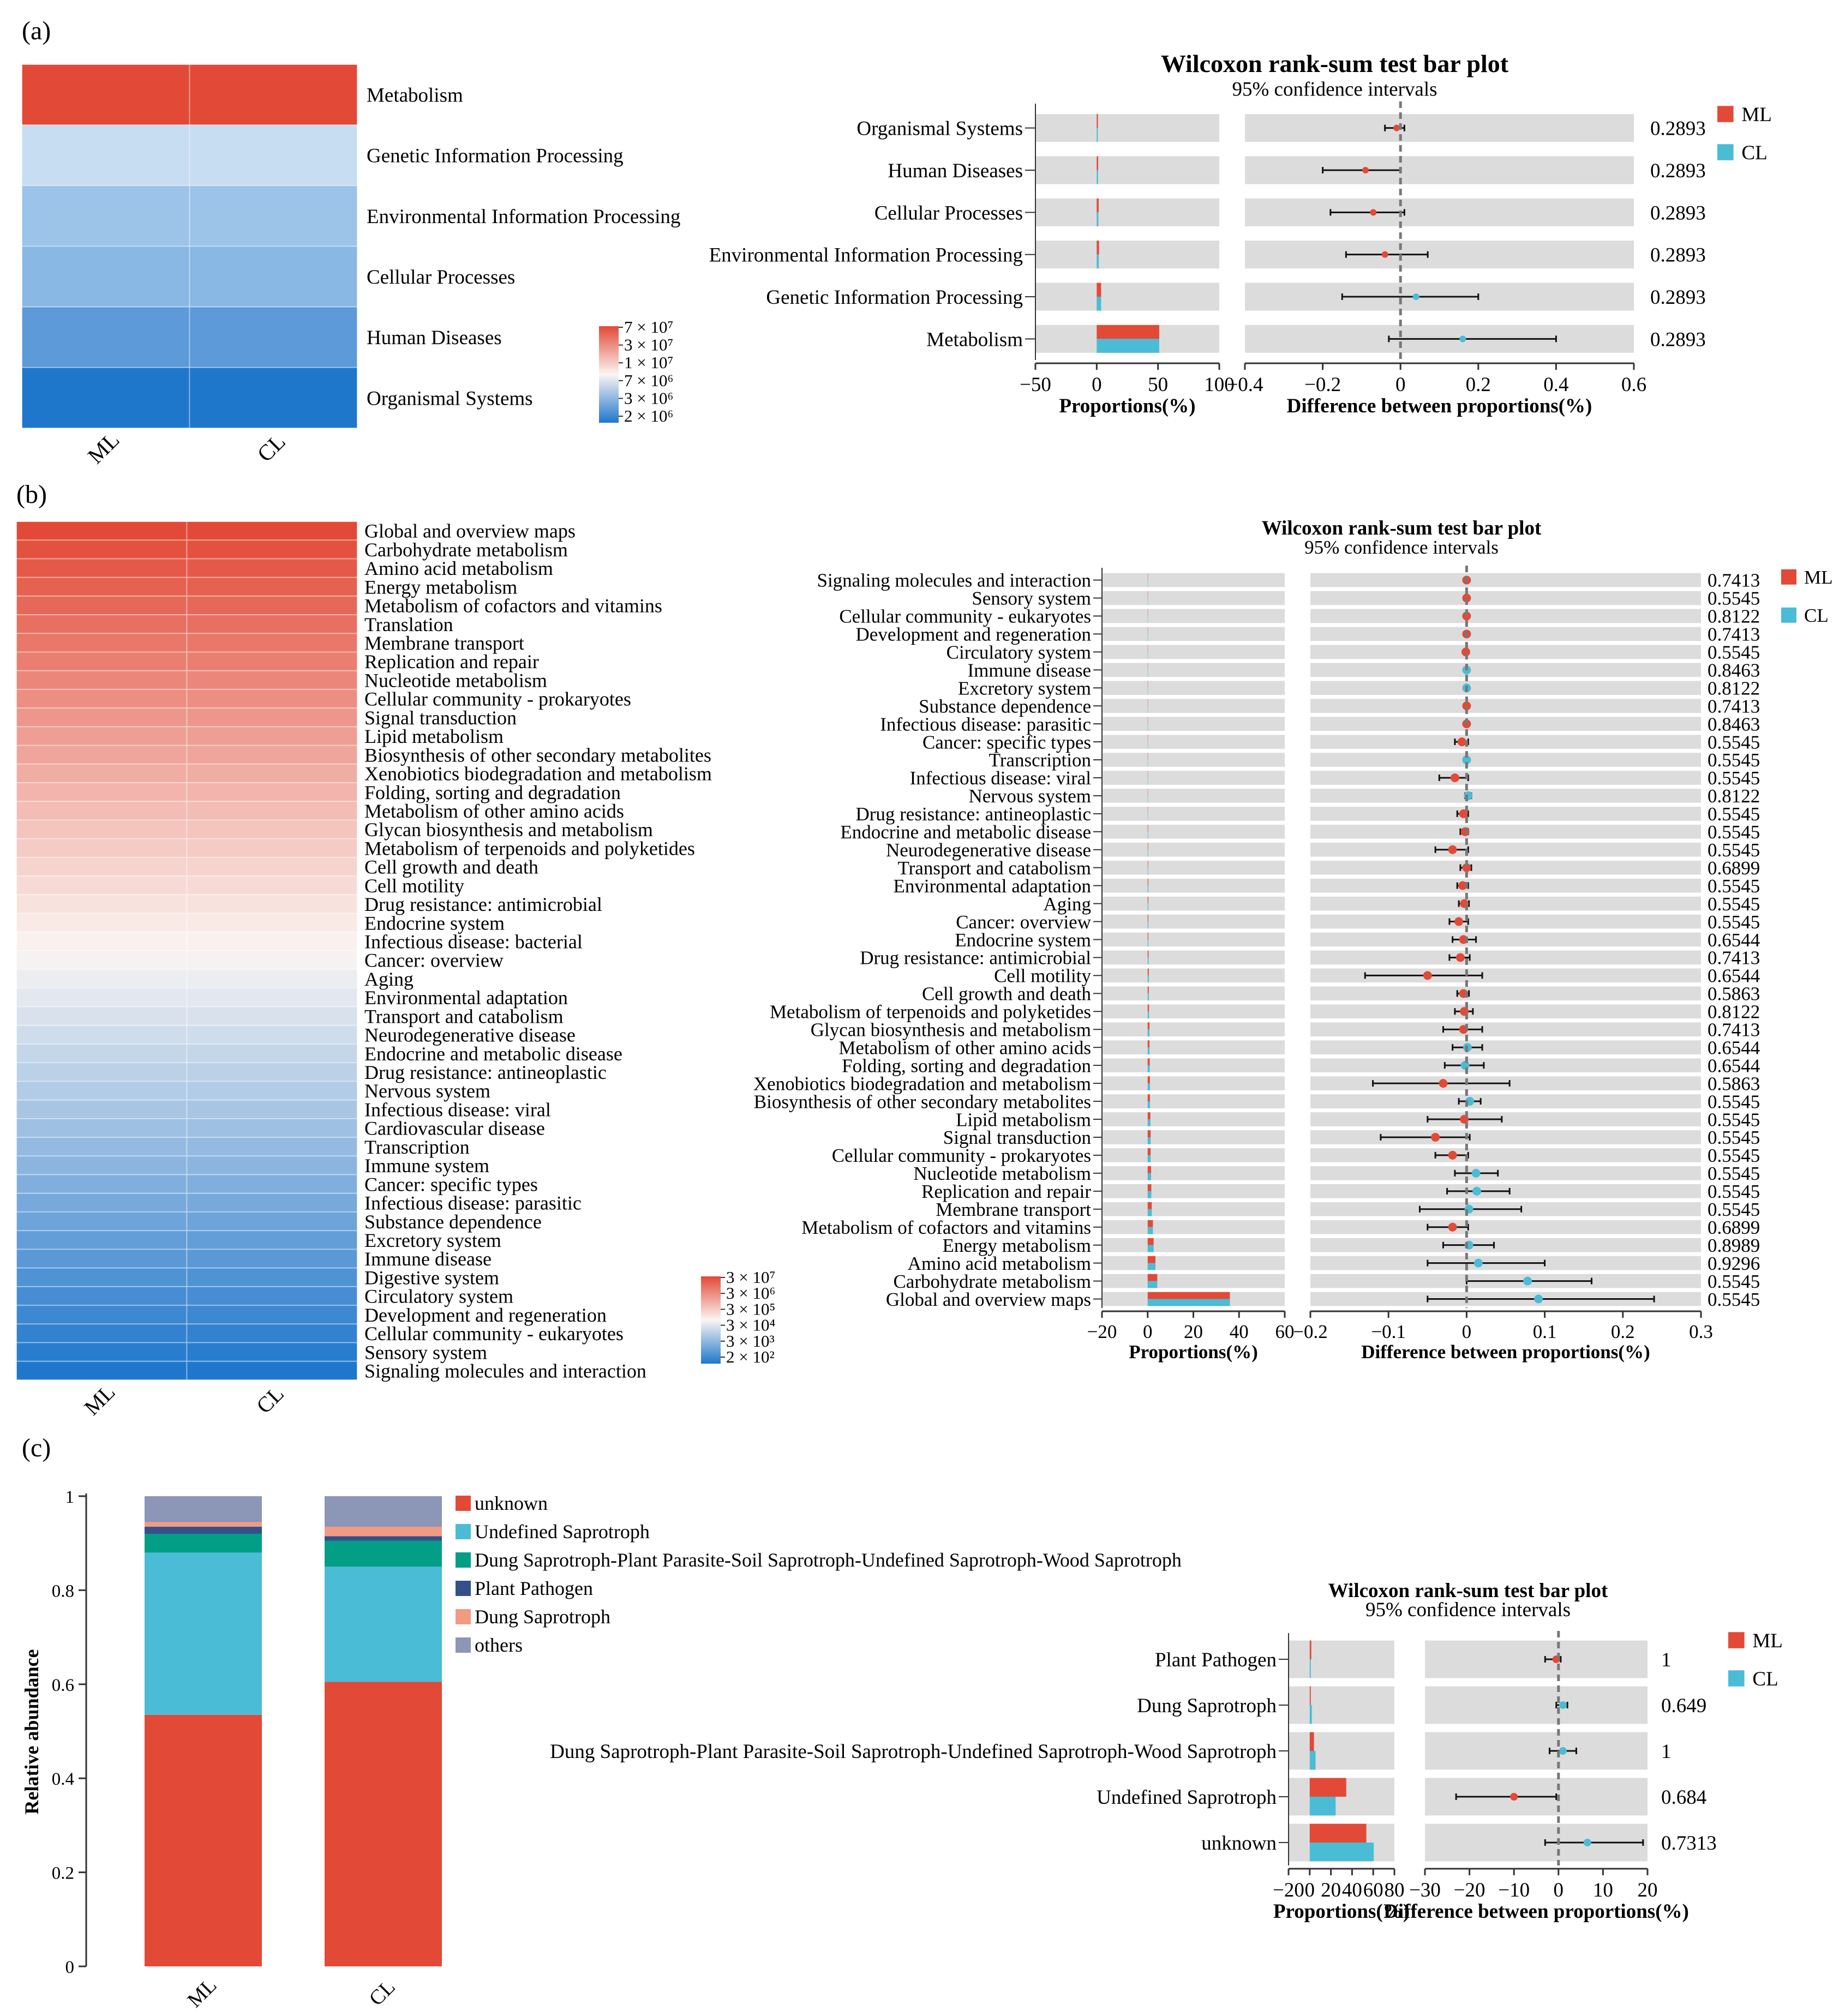 This screenshot has height=2016, width=1845. I want to click on category-label: Immune disease, so click(1029, 670).